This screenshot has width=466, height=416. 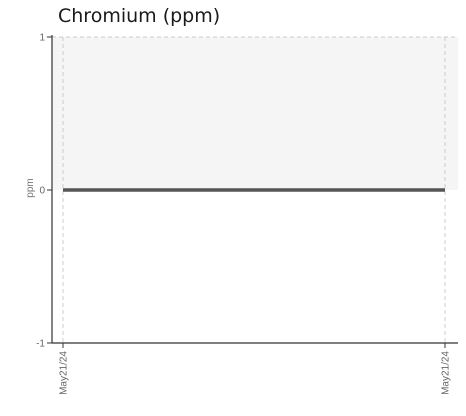 I want to click on y-tick-label: 1, so click(x=42, y=38).